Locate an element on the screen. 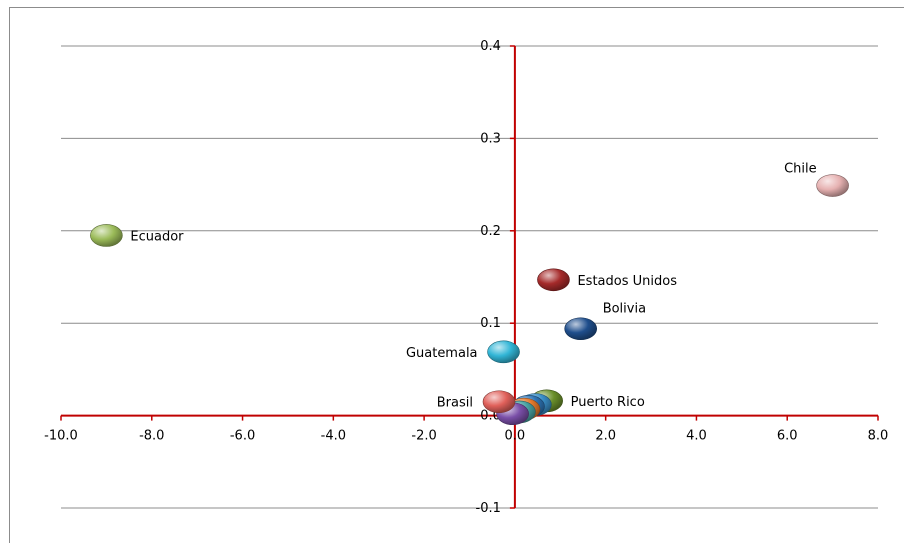  x-tick-label: 0.0 is located at coordinates (515, 436).